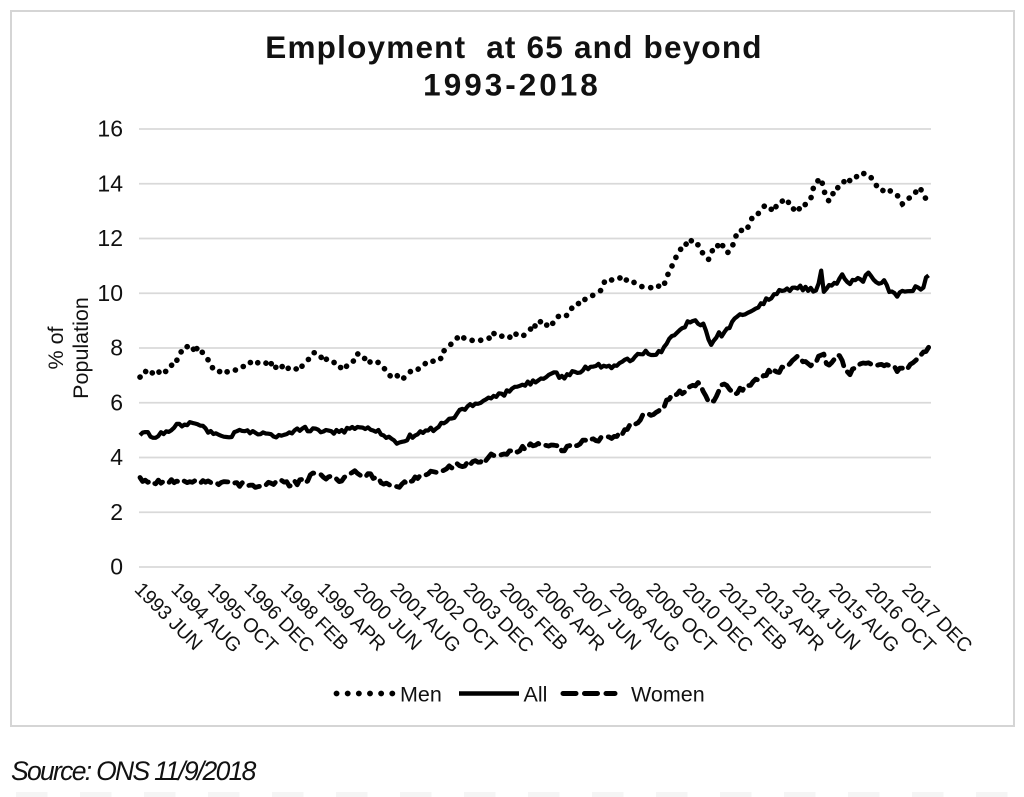 This screenshot has width=1024, height=797. What do you see at coordinates (116, 348) in the screenshot?
I see `svg-text: 8` at bounding box center [116, 348].